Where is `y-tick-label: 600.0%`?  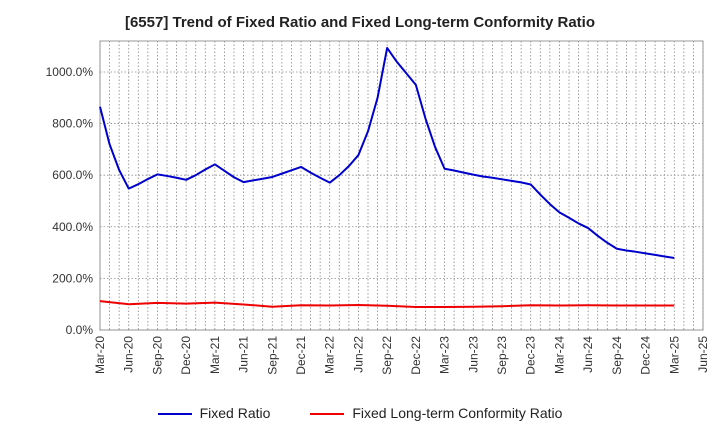 y-tick-label: 600.0% is located at coordinates (72, 175).